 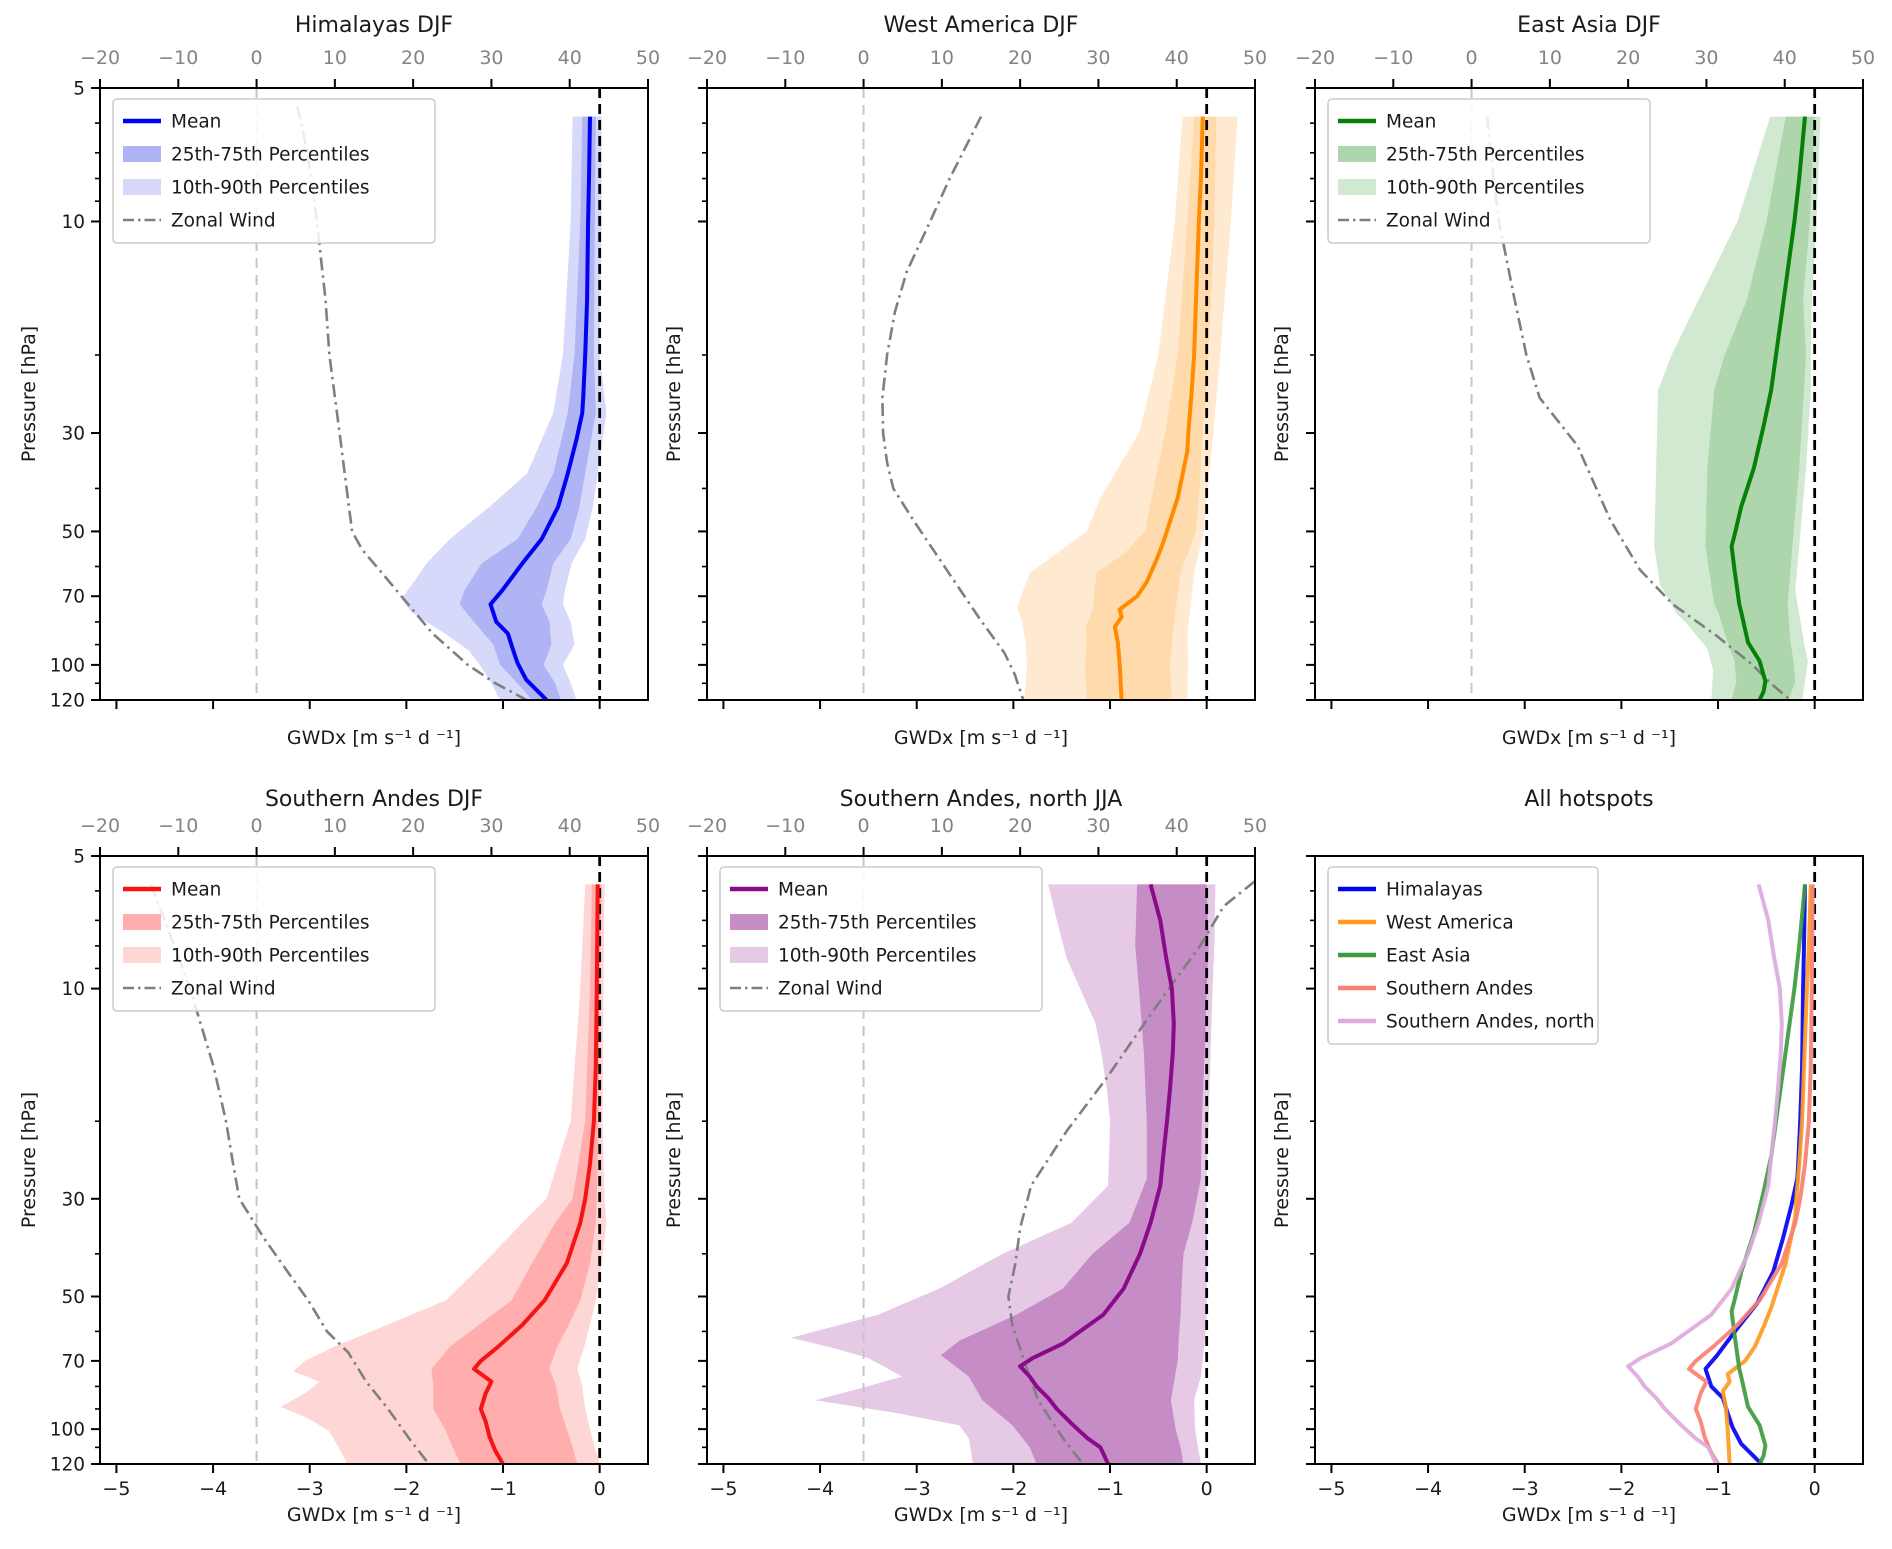 I want to click on x-tick-label: −3, so click(x=310, y=1489).